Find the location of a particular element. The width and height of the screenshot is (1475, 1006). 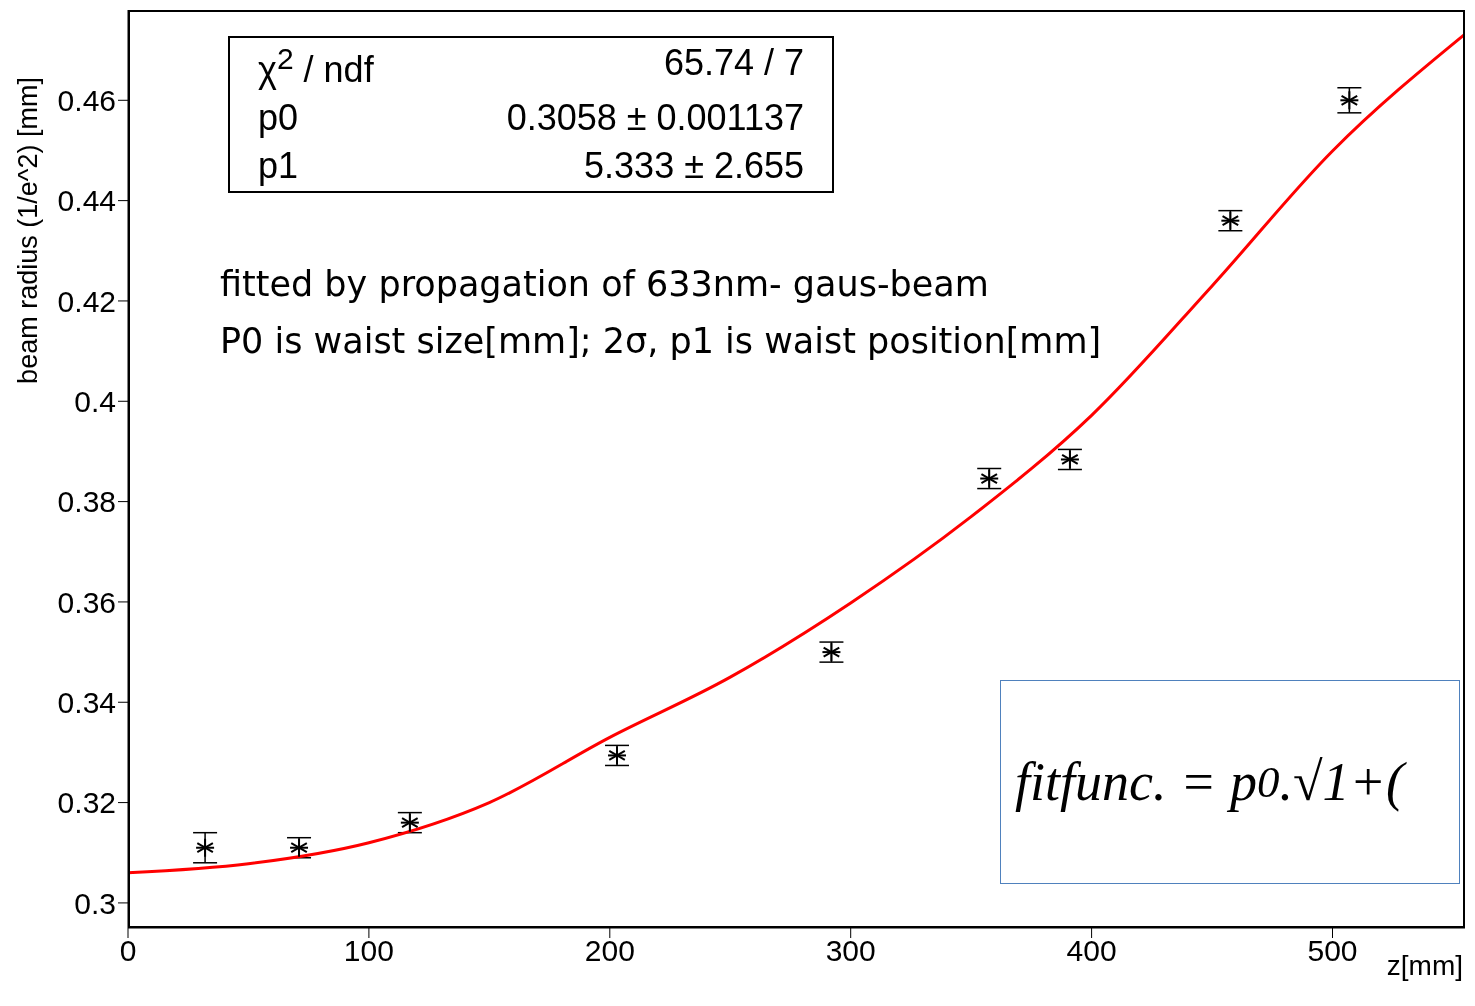

x-tick-label: 0 is located at coordinates (128, 951).